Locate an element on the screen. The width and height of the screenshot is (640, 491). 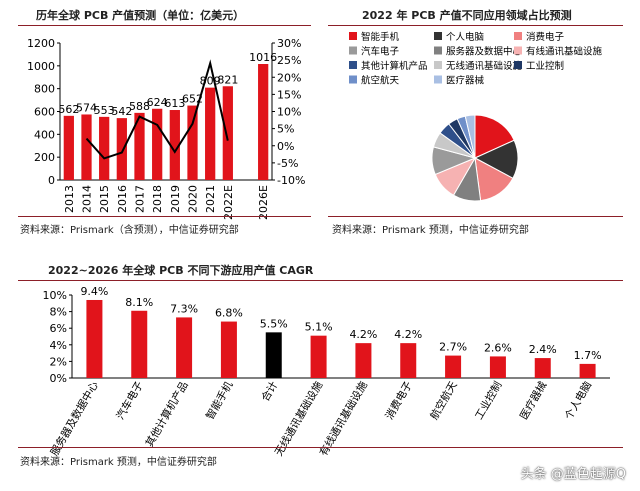
chart1-bar-label: 821 is located at coordinates (227, 79).